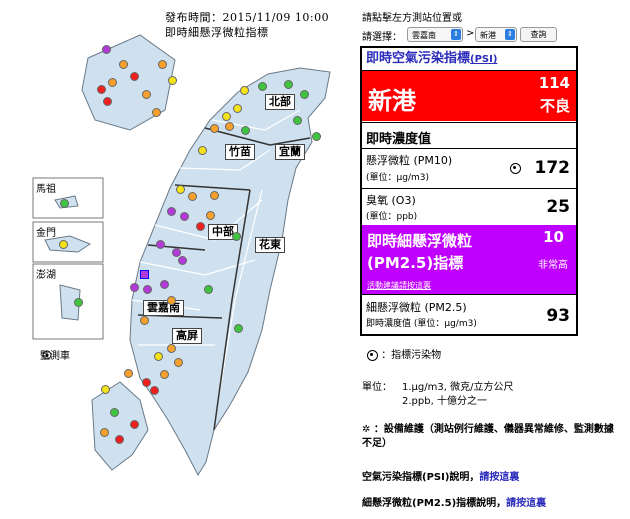 This screenshot has height=519, width=630. I want to click on station-name: 新港, so click(392, 101).